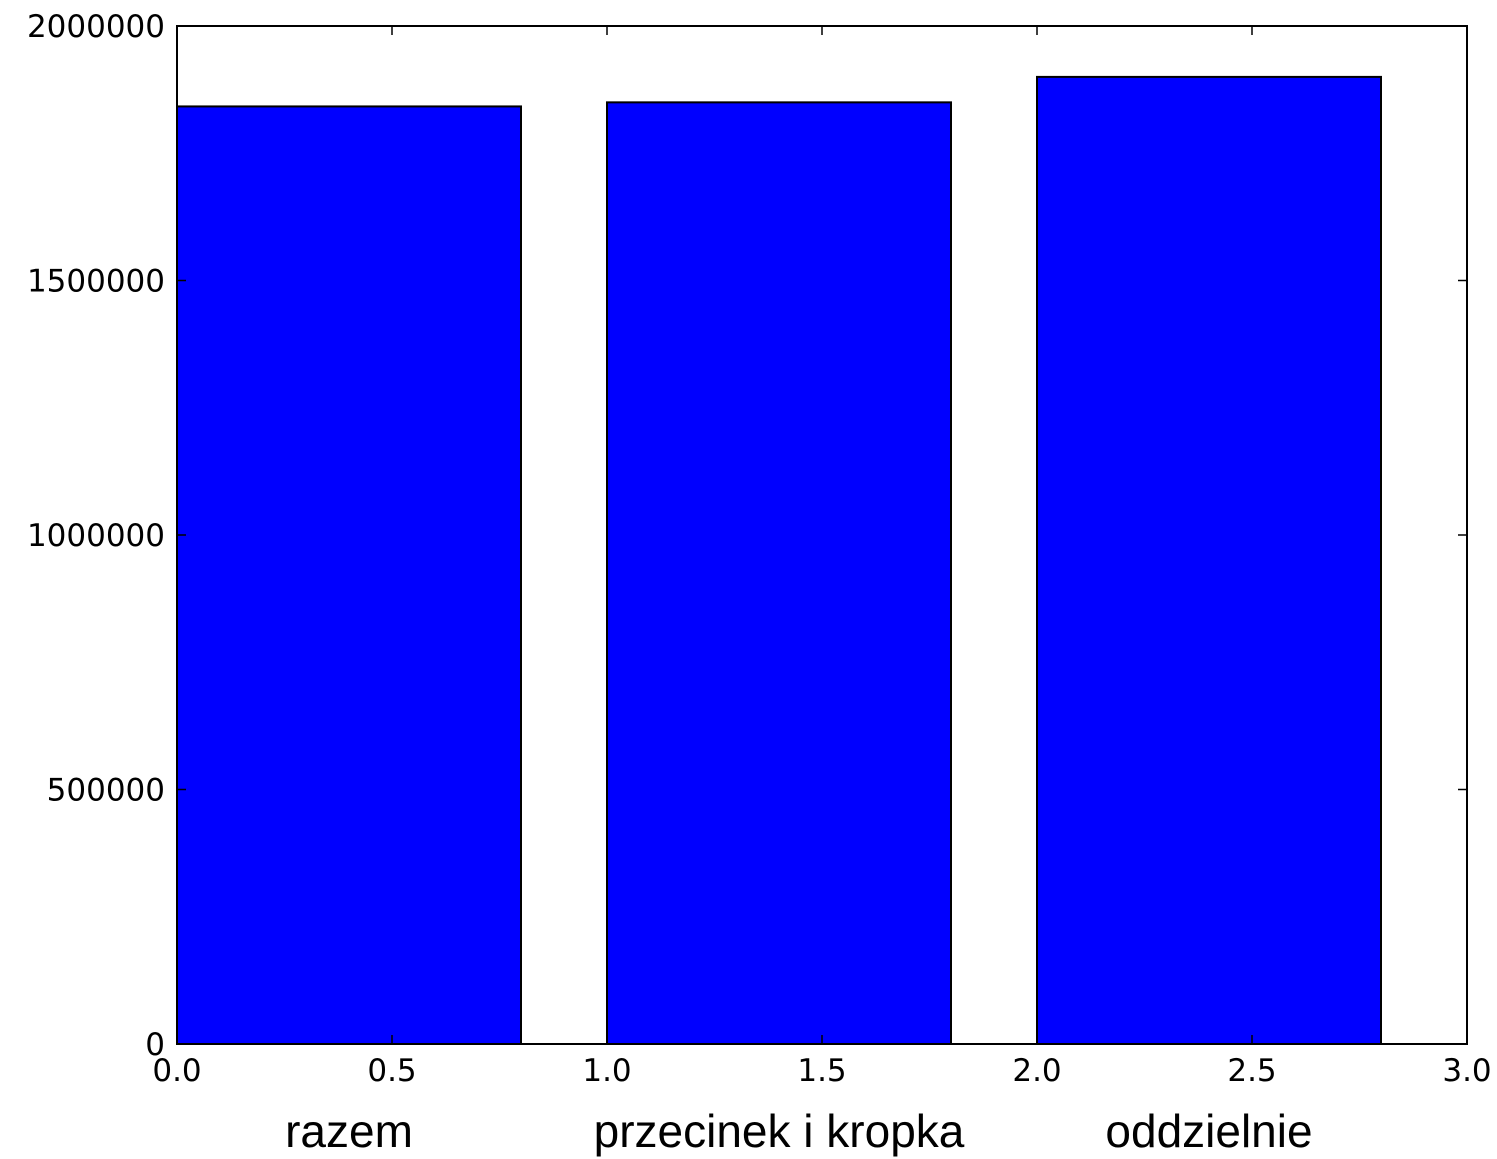 This screenshot has height=1159, width=1497. Describe the element at coordinates (96, 536) in the screenshot. I see `y-tick-label: 1000000` at that location.